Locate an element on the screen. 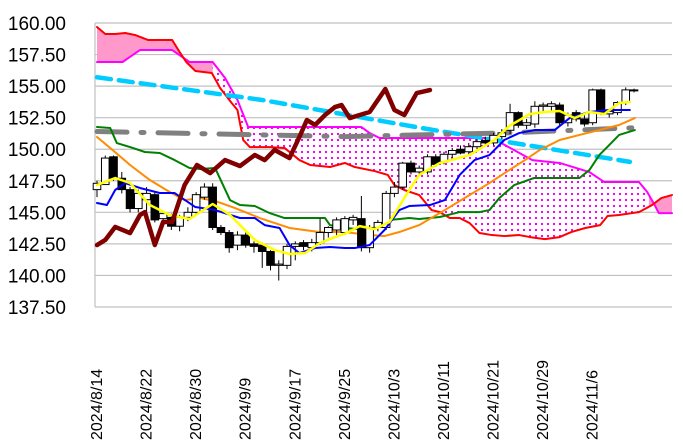 The height and width of the screenshot is (445, 683). y-tick-label: 157.50 is located at coordinates (37, 56).